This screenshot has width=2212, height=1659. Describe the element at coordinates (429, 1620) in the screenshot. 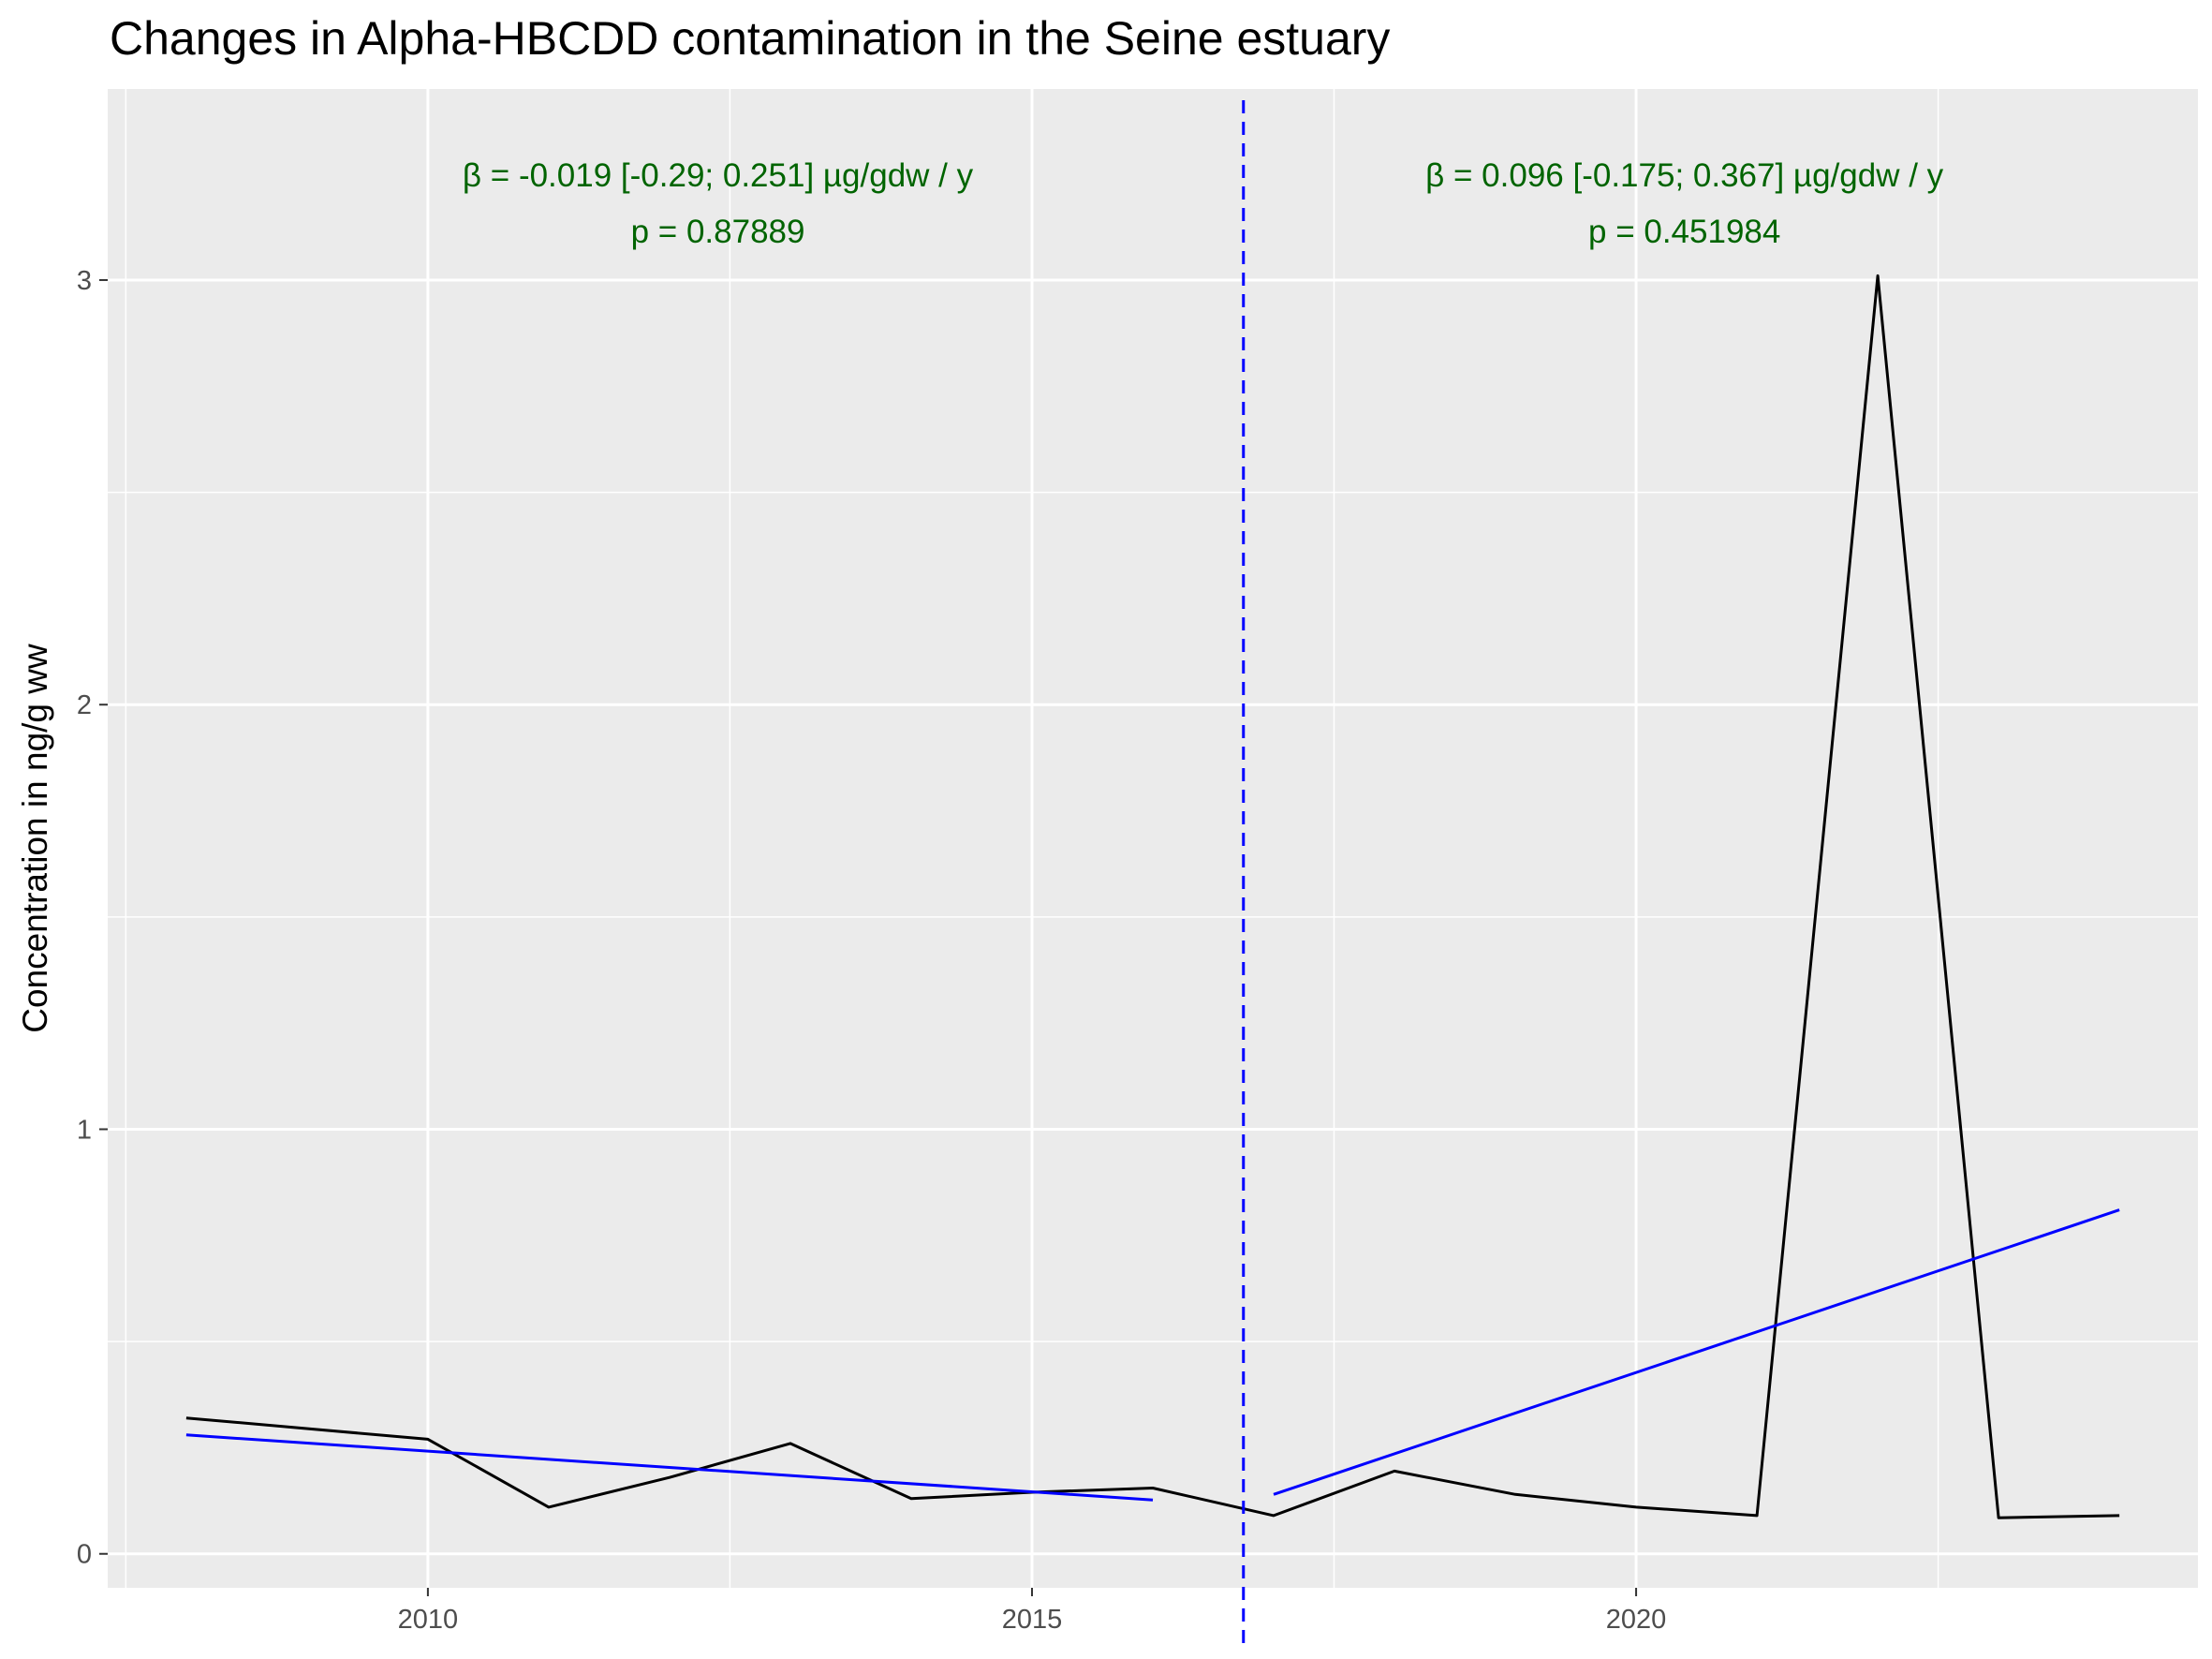

I see `x-tick-label: 2010` at that location.